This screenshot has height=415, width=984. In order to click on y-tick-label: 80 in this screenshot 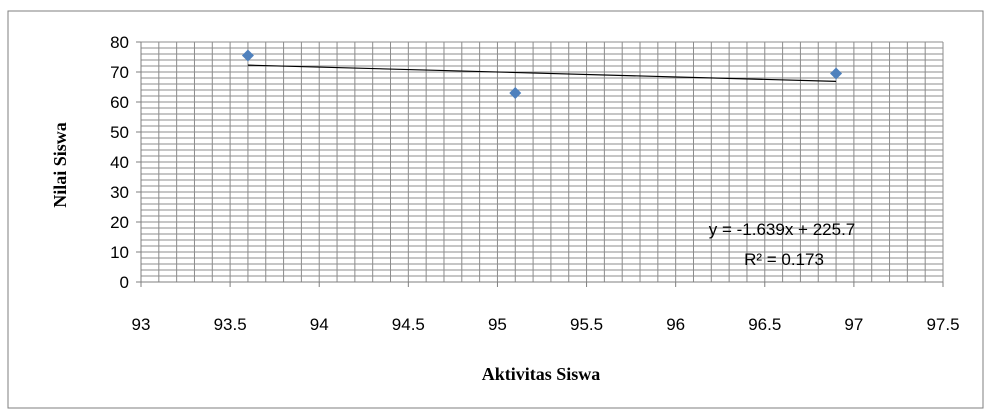, I will do `click(119, 42)`.